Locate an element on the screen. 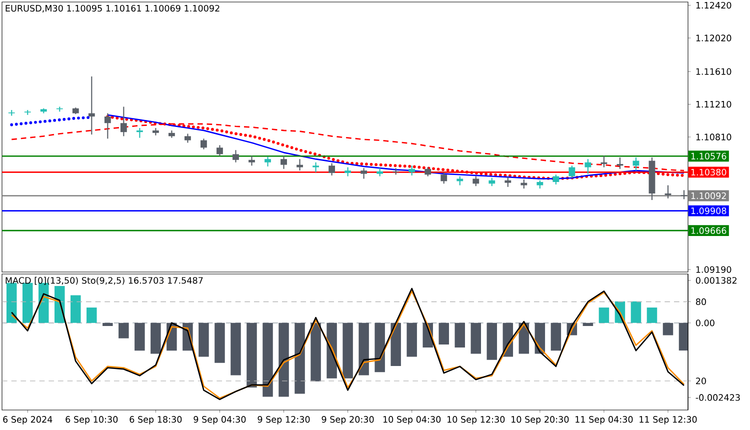 Image resolution: width=750 pixels, height=430 pixels. x-tick-label: 9 Sep 12:30 is located at coordinates (284, 420).